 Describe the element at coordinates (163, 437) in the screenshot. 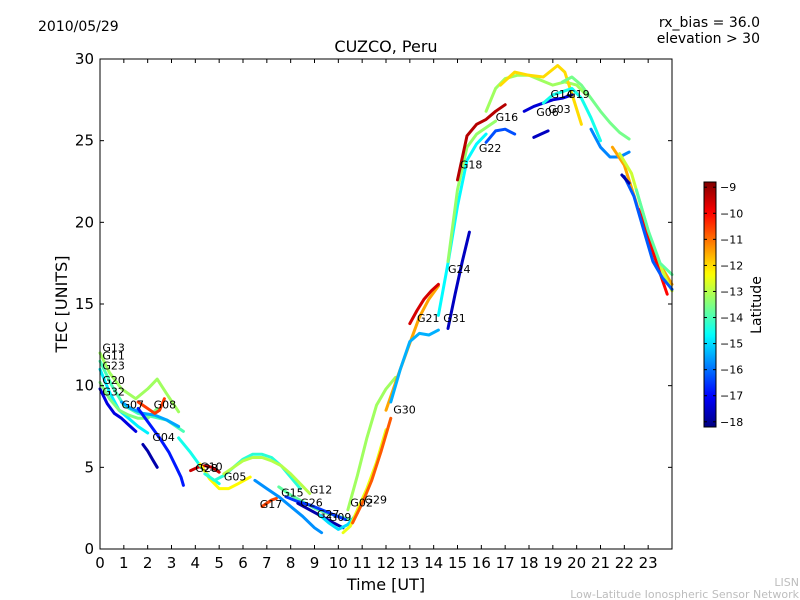

I see `sat-label-g04: G04` at that location.